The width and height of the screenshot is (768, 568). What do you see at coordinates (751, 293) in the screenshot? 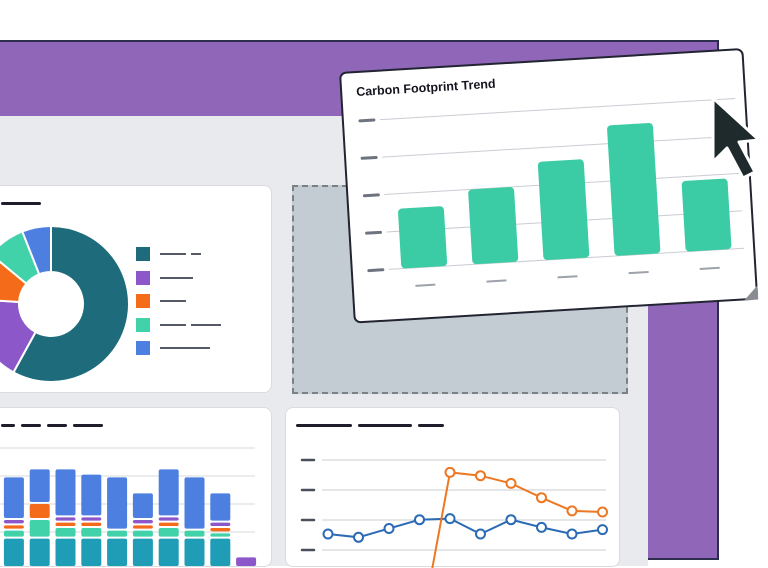
I see `resize-corner-icon` at bounding box center [751, 293].